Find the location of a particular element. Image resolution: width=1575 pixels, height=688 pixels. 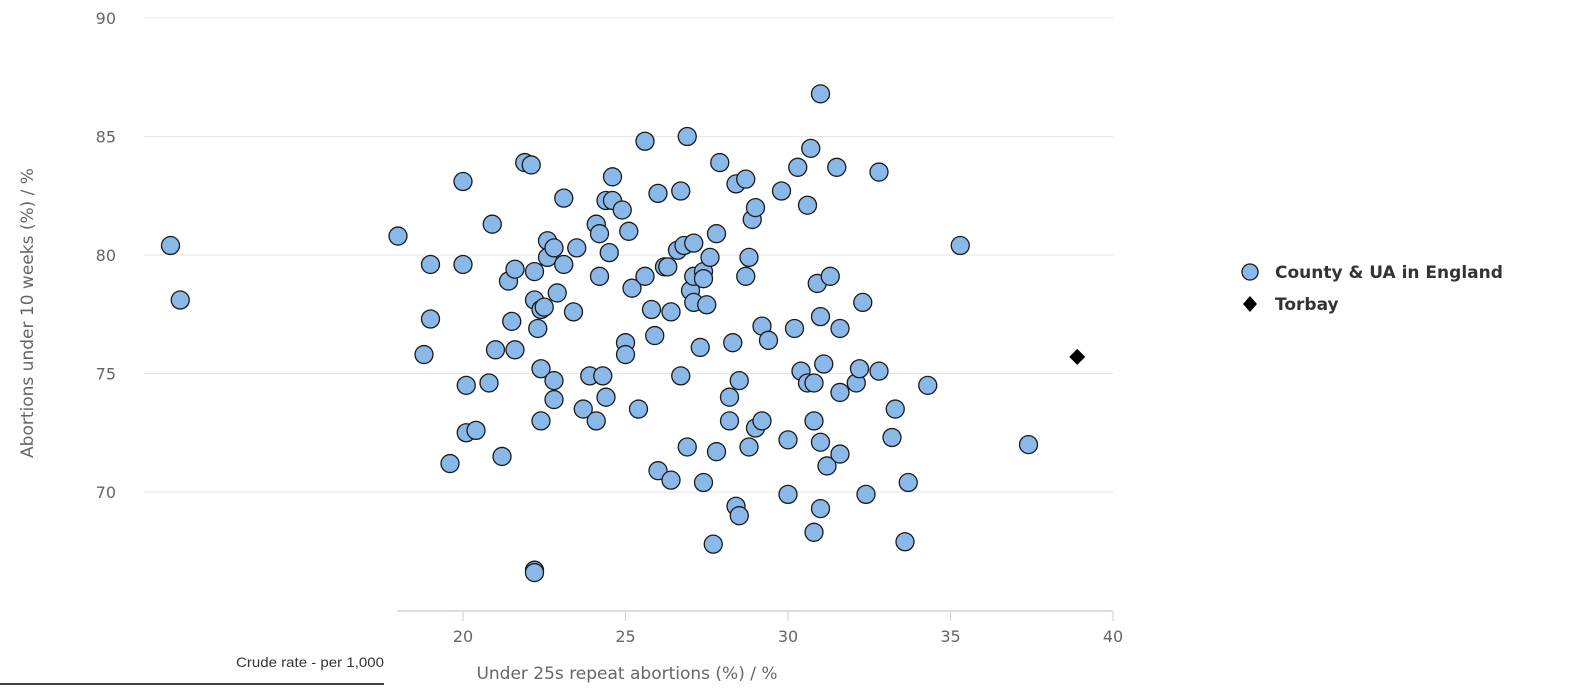

data-point-torbay is located at coordinates (1077, 356).